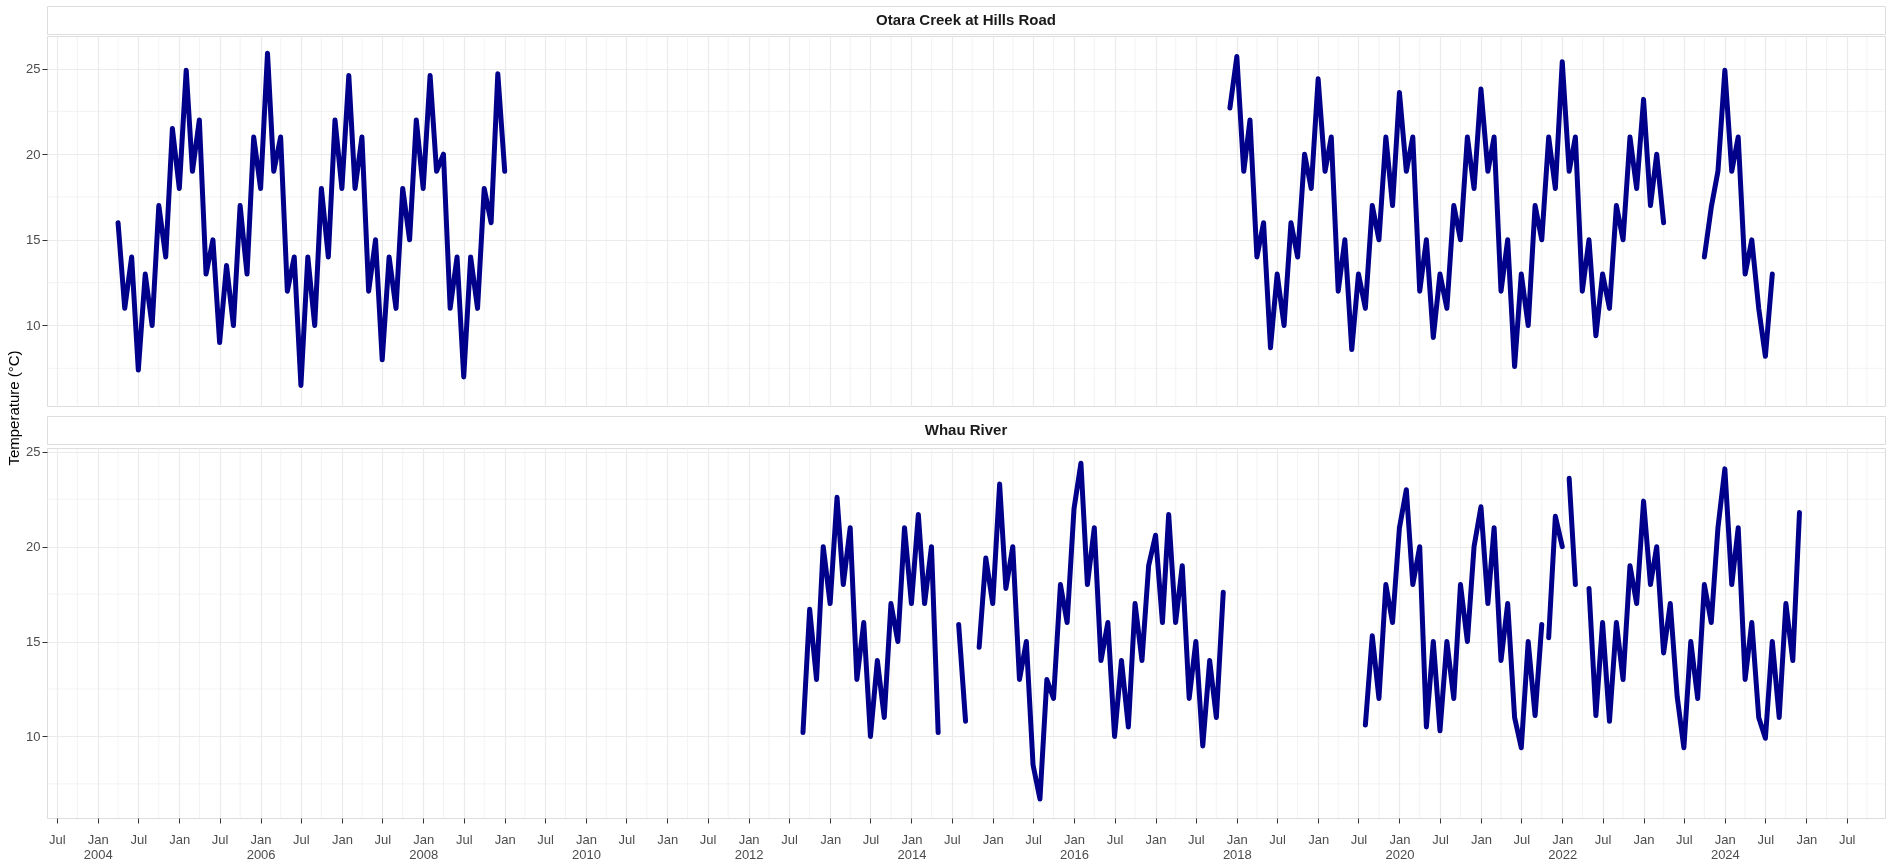  What do you see at coordinates (749, 845) in the screenshot?
I see `x-tick-label: Jan 2012` at bounding box center [749, 845].